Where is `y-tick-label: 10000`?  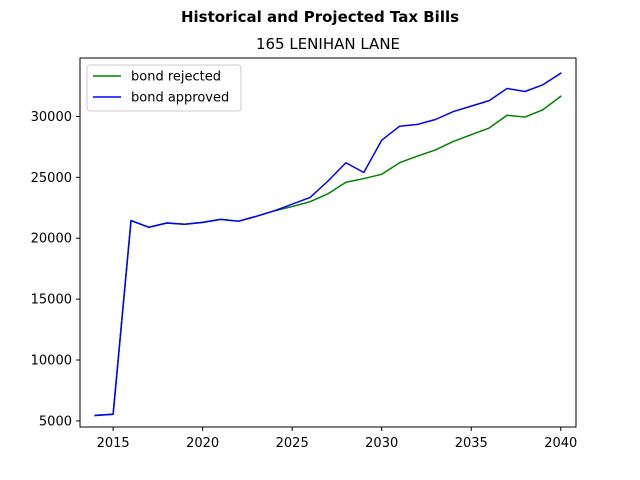
y-tick-label: 10000 is located at coordinates (51, 361).